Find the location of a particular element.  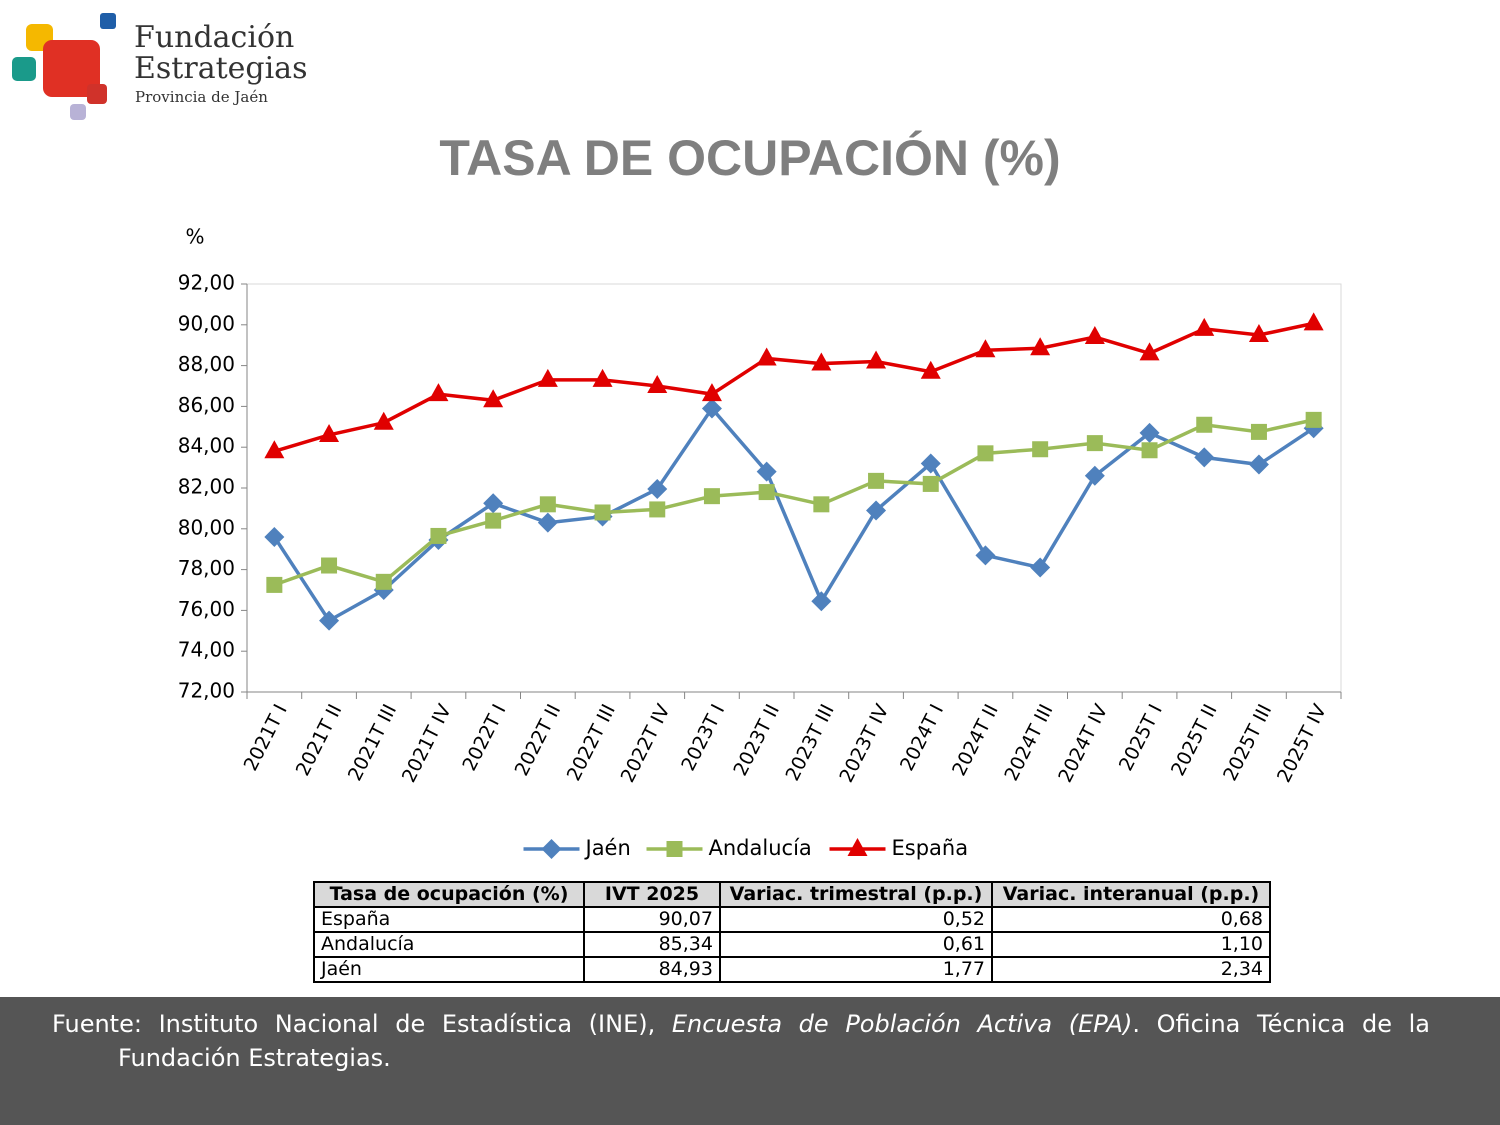

x-tick-label: 2021T IV is located at coordinates (427, 743).